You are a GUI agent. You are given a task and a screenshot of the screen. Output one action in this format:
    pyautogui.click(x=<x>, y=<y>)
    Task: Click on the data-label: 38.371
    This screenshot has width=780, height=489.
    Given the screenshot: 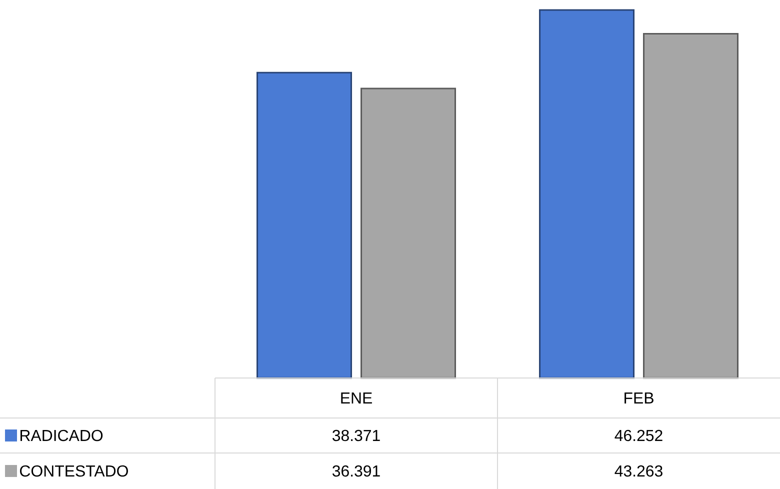 What is the action you would take?
    pyautogui.click(x=356, y=436)
    